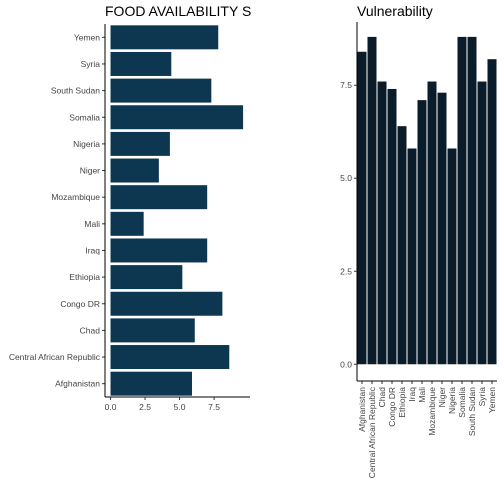 The height and width of the screenshot is (504, 504). Describe the element at coordinates (462, 402) in the screenshot. I see `x-tick-label-somalia: Somalia` at that location.